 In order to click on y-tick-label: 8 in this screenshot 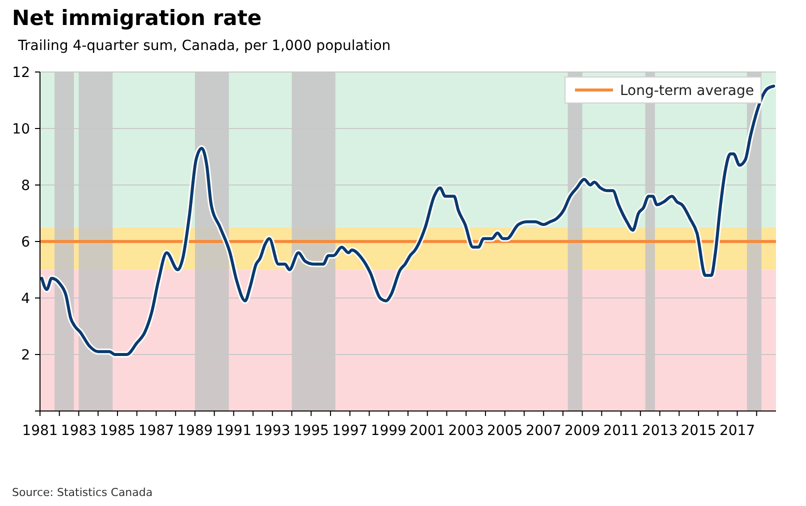, I will do `click(25, 186)`.